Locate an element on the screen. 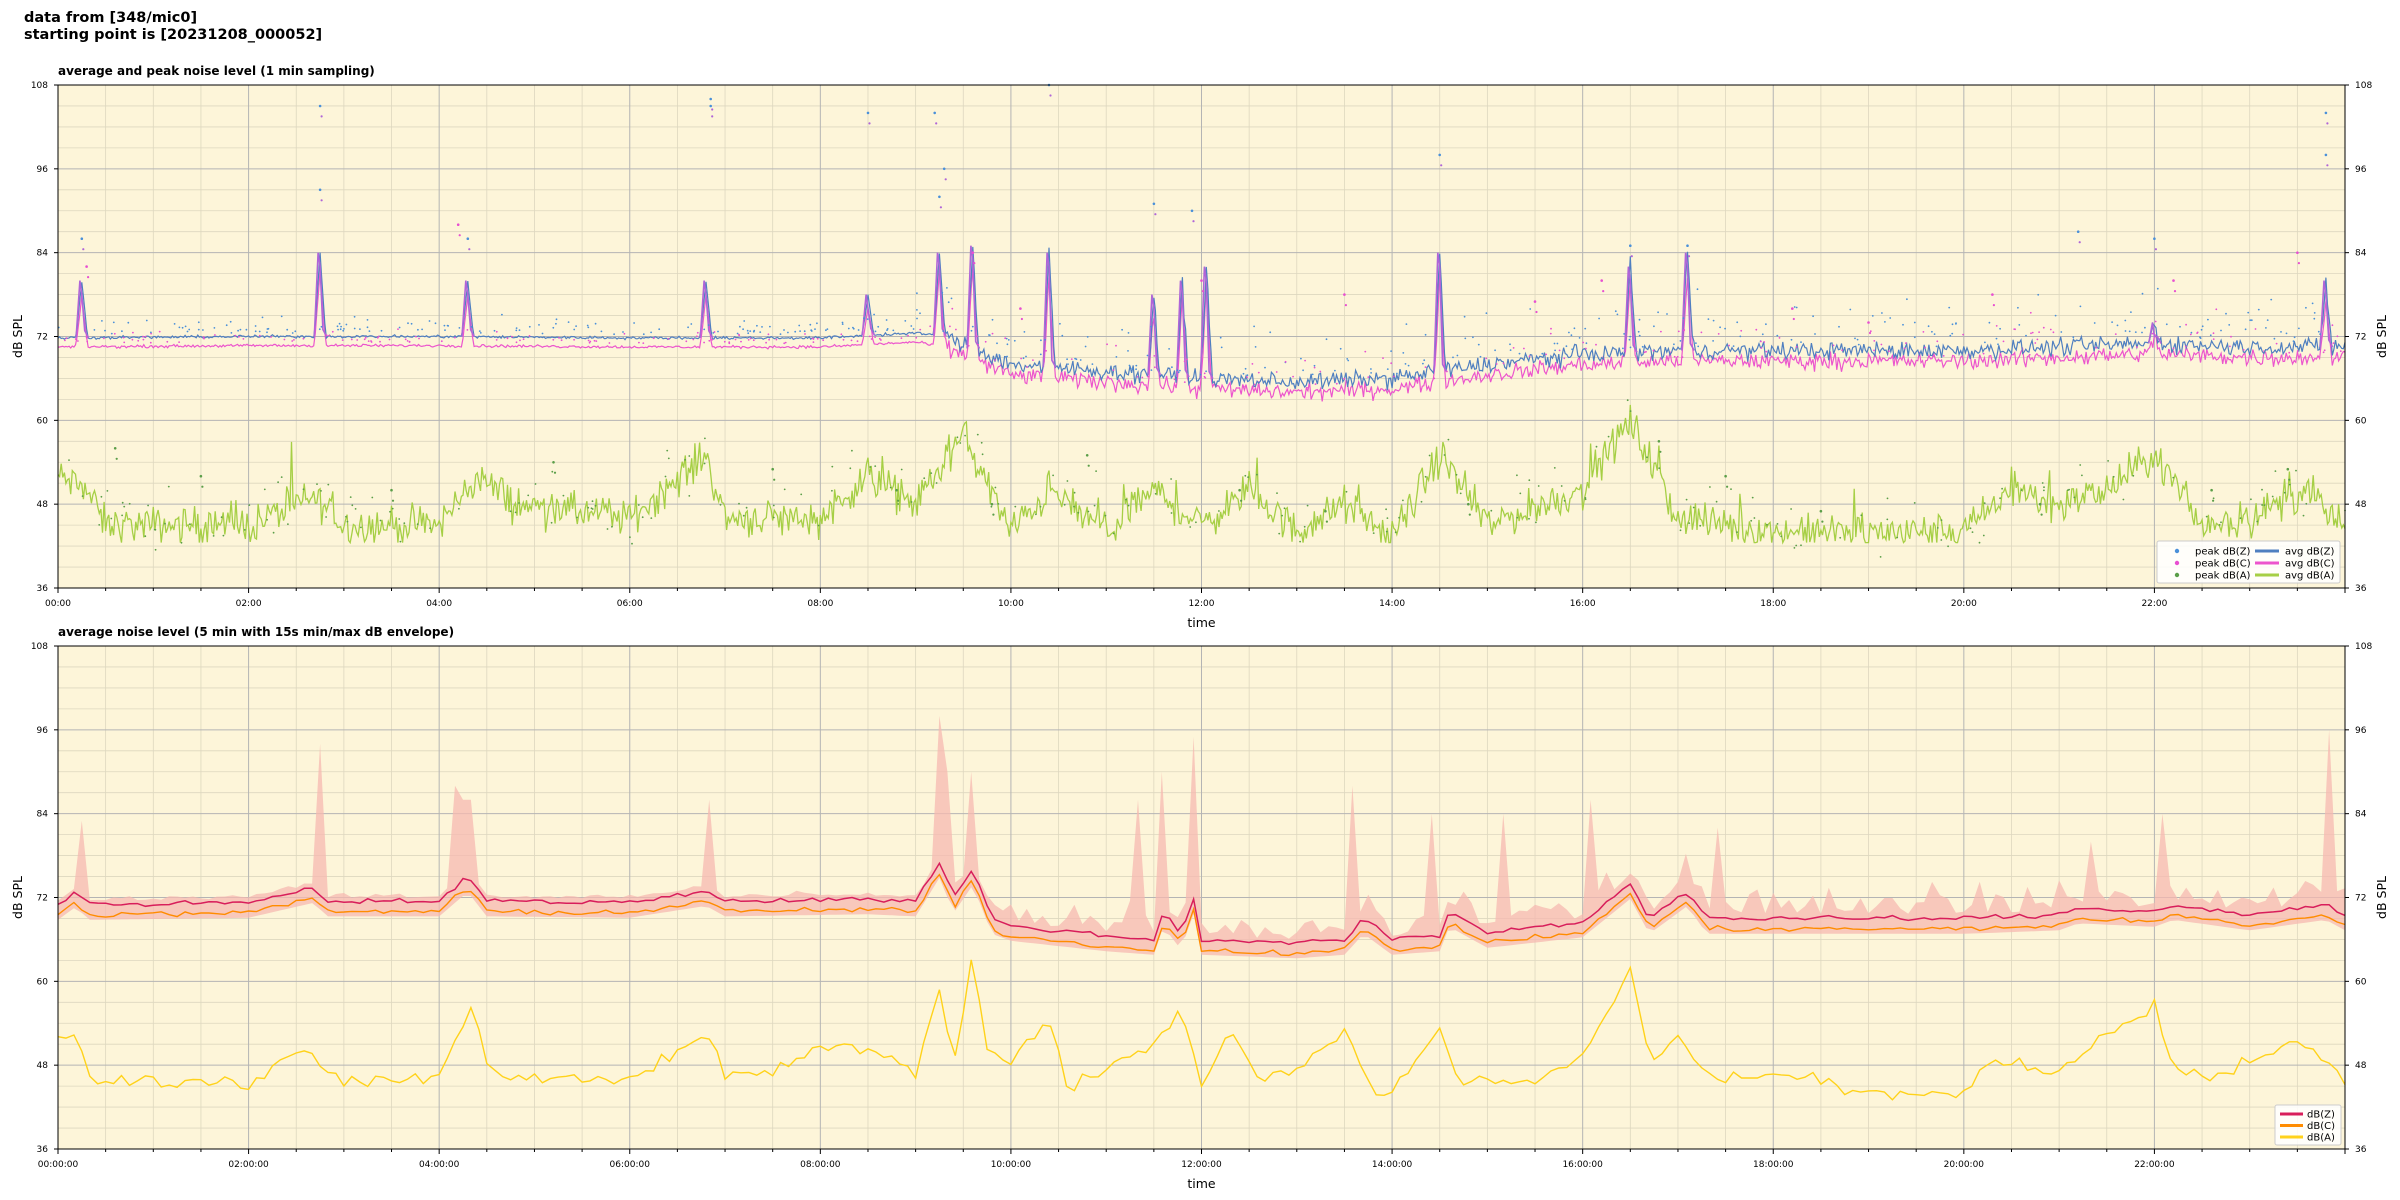 The image size is (2400, 1200). y-tick-label: 60 is located at coordinates (43, 982).